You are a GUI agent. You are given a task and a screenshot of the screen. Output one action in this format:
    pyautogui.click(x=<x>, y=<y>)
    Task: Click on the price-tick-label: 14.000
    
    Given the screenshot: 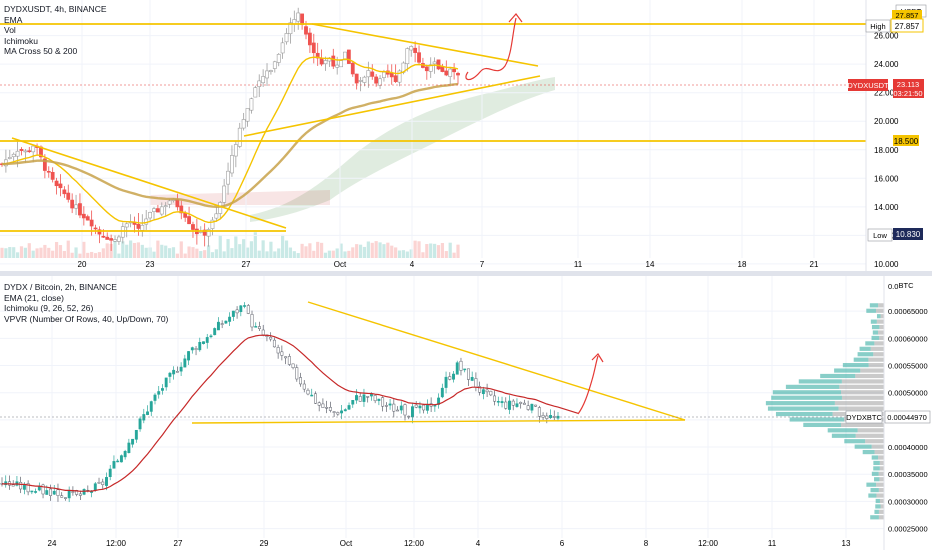 What is the action you would take?
    pyautogui.click(x=886, y=207)
    